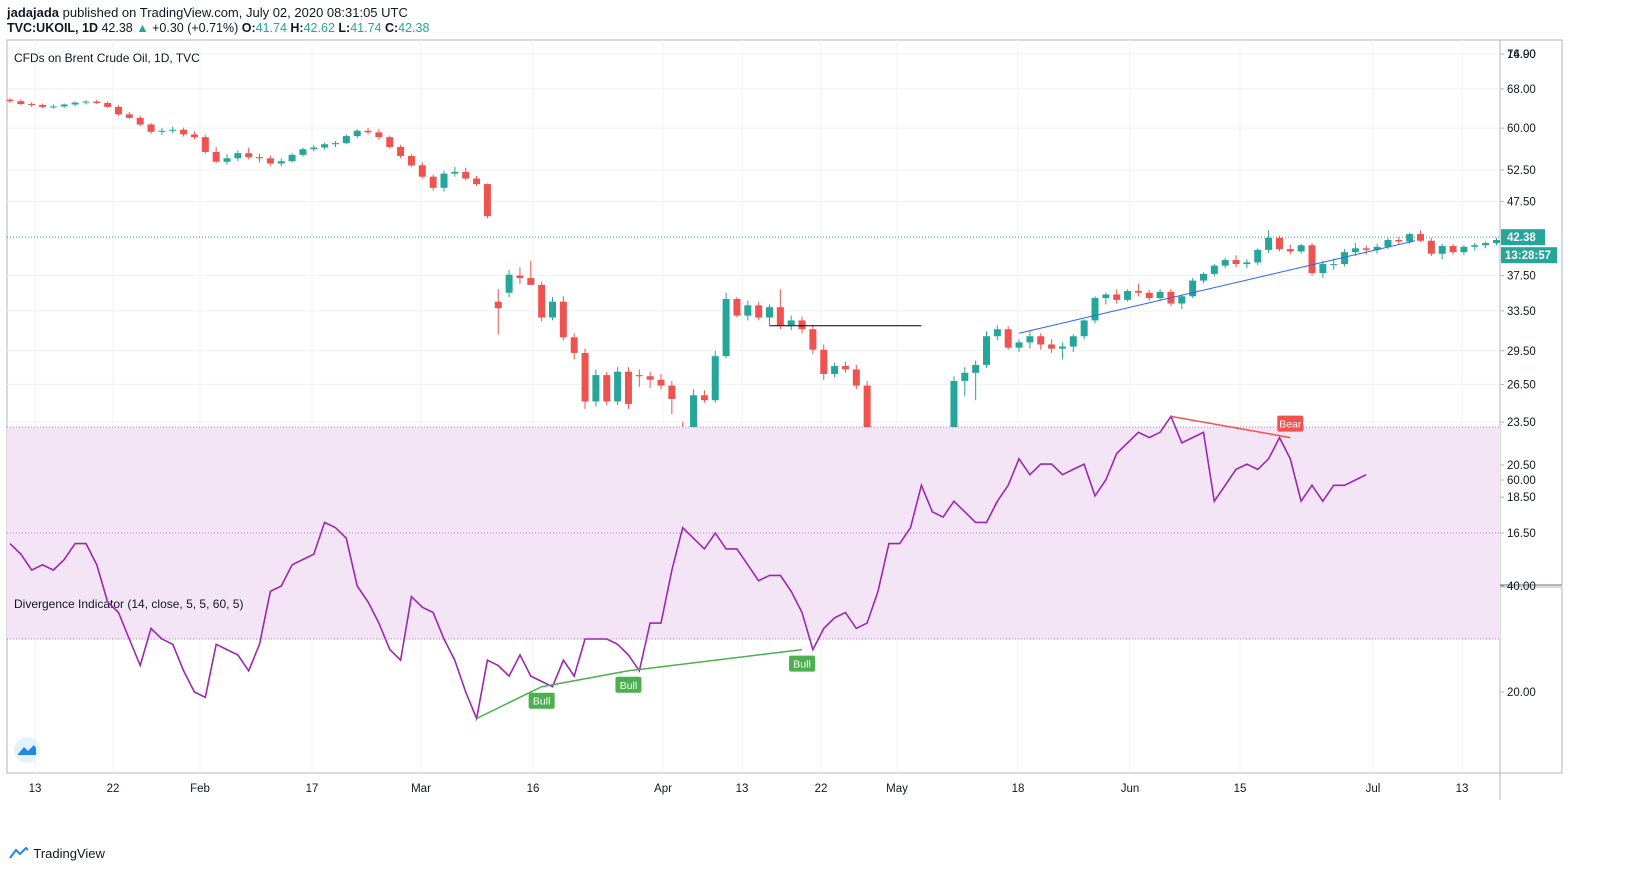 Image resolution: width=1627 pixels, height=869 pixels. I want to click on bull-label-badge, so click(628, 684).